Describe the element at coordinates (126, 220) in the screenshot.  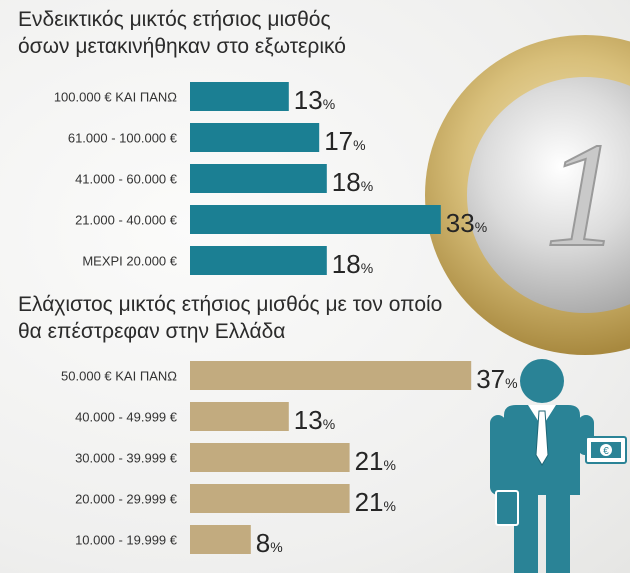
I see `category-label: 21.000 - 40.000 €` at that location.